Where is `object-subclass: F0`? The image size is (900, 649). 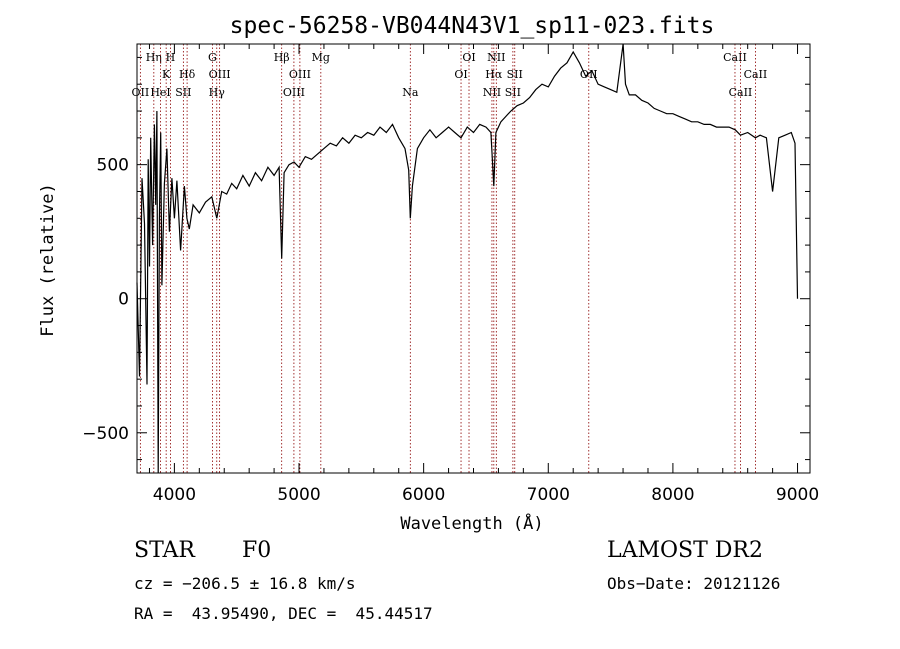 object-subclass: F0 is located at coordinates (257, 550).